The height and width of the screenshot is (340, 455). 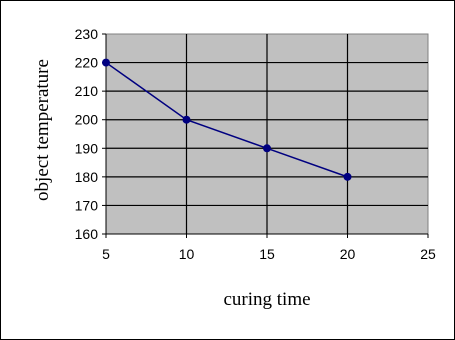 I want to click on x-tick-label: 10, so click(x=187, y=254).